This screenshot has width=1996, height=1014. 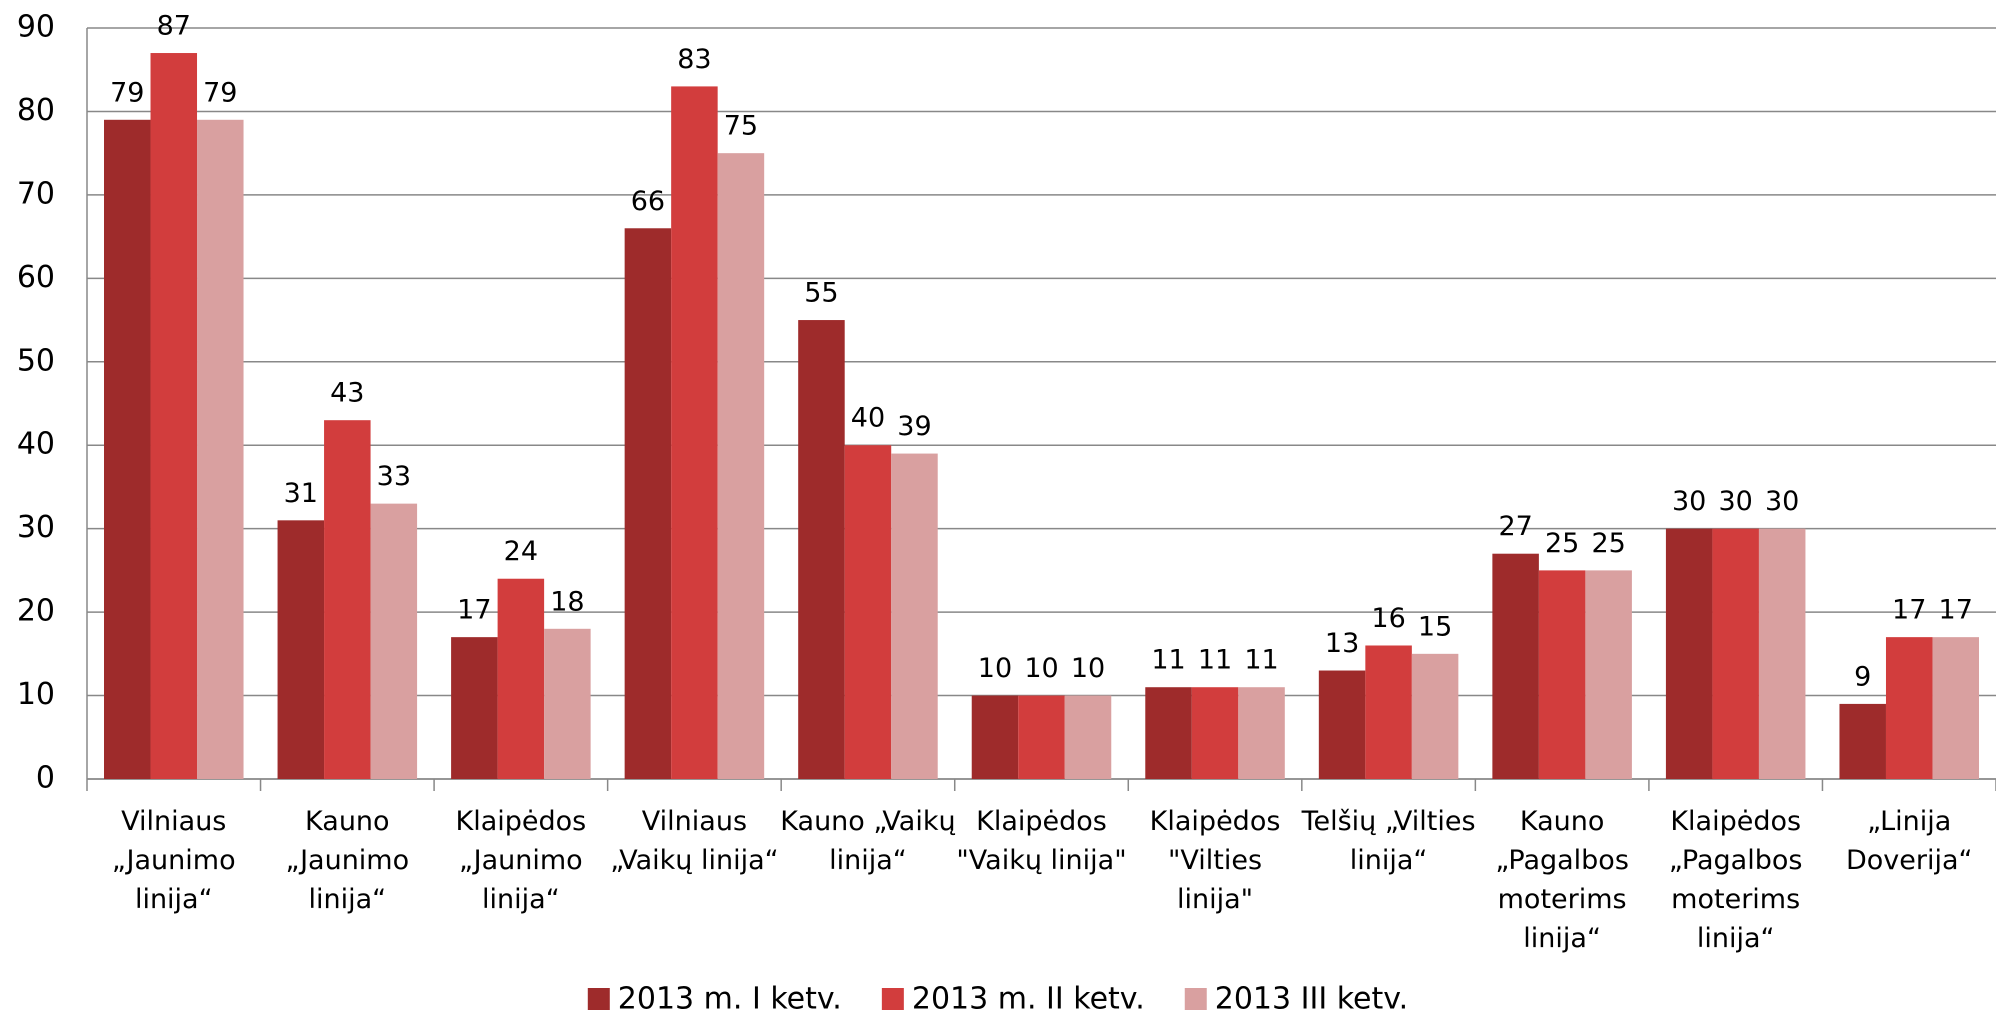 I want to click on value-label: 27, so click(x=1515, y=526).